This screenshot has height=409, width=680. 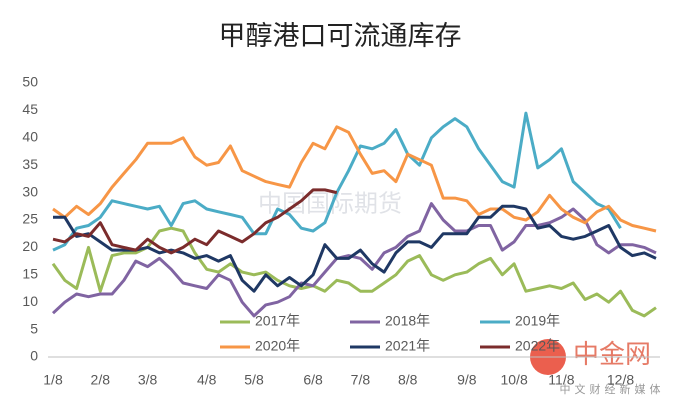 I want to click on y-tick-label: 50, so click(x=30, y=82).